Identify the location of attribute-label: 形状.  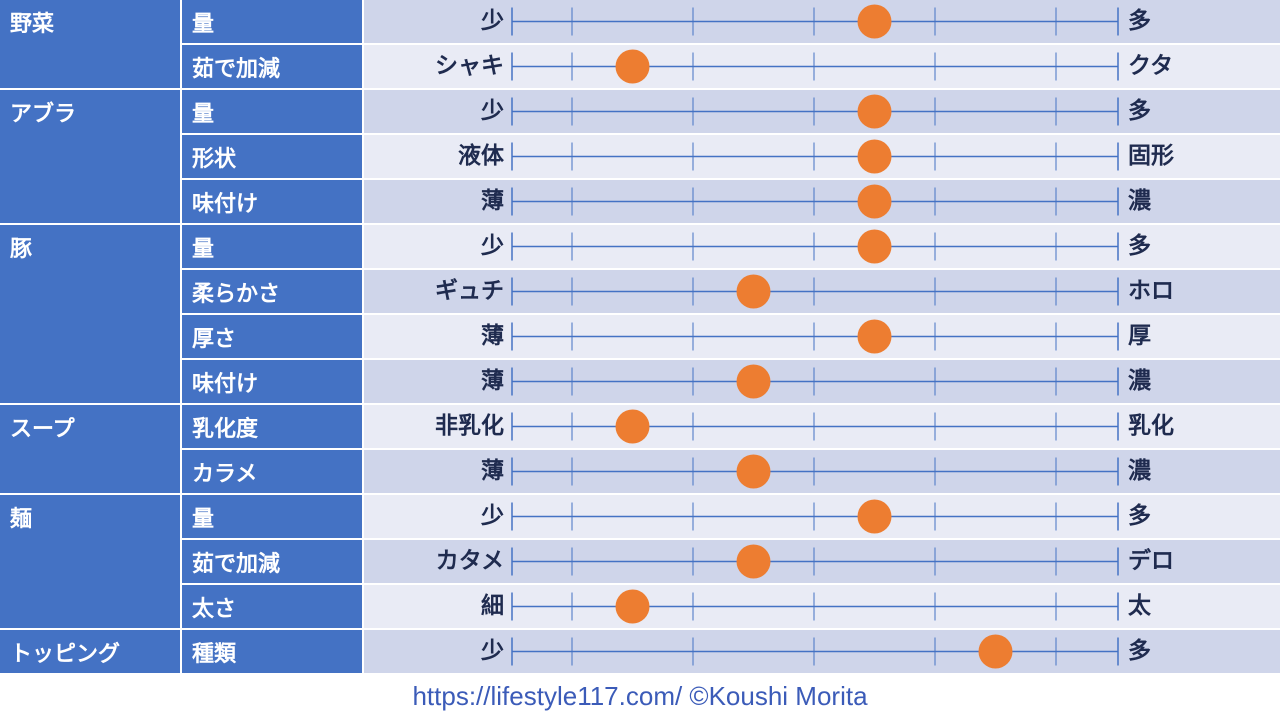
(272, 156).